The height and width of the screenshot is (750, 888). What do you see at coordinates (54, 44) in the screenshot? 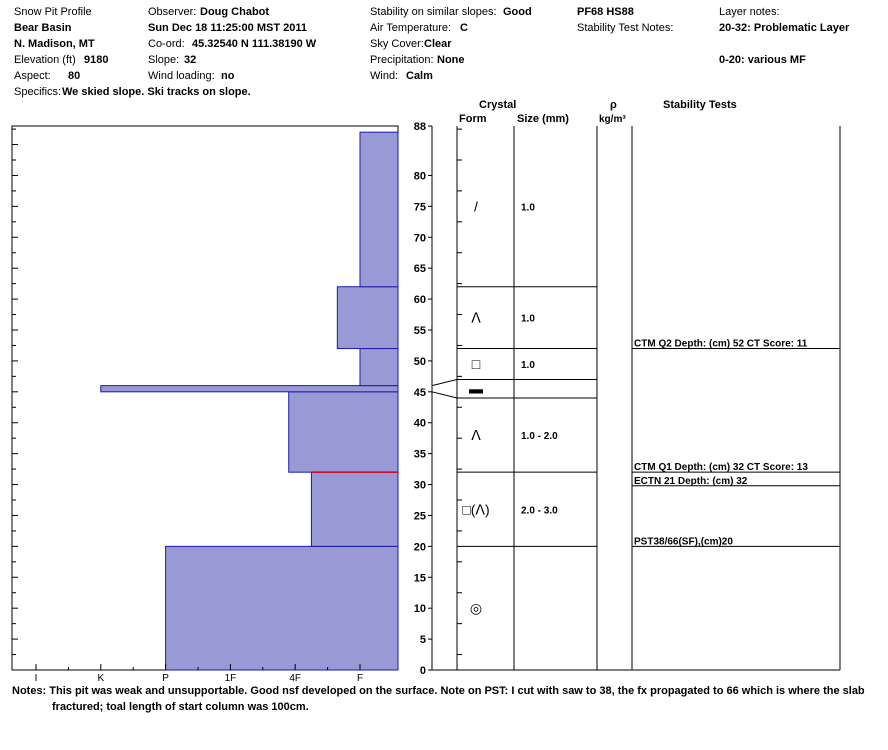
I see `pit-location: N. Madison, MT` at bounding box center [54, 44].